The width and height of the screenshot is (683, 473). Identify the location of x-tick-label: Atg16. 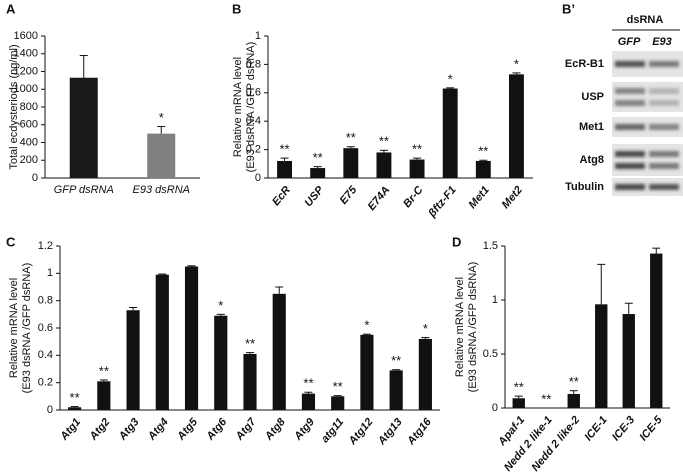
(419, 431).